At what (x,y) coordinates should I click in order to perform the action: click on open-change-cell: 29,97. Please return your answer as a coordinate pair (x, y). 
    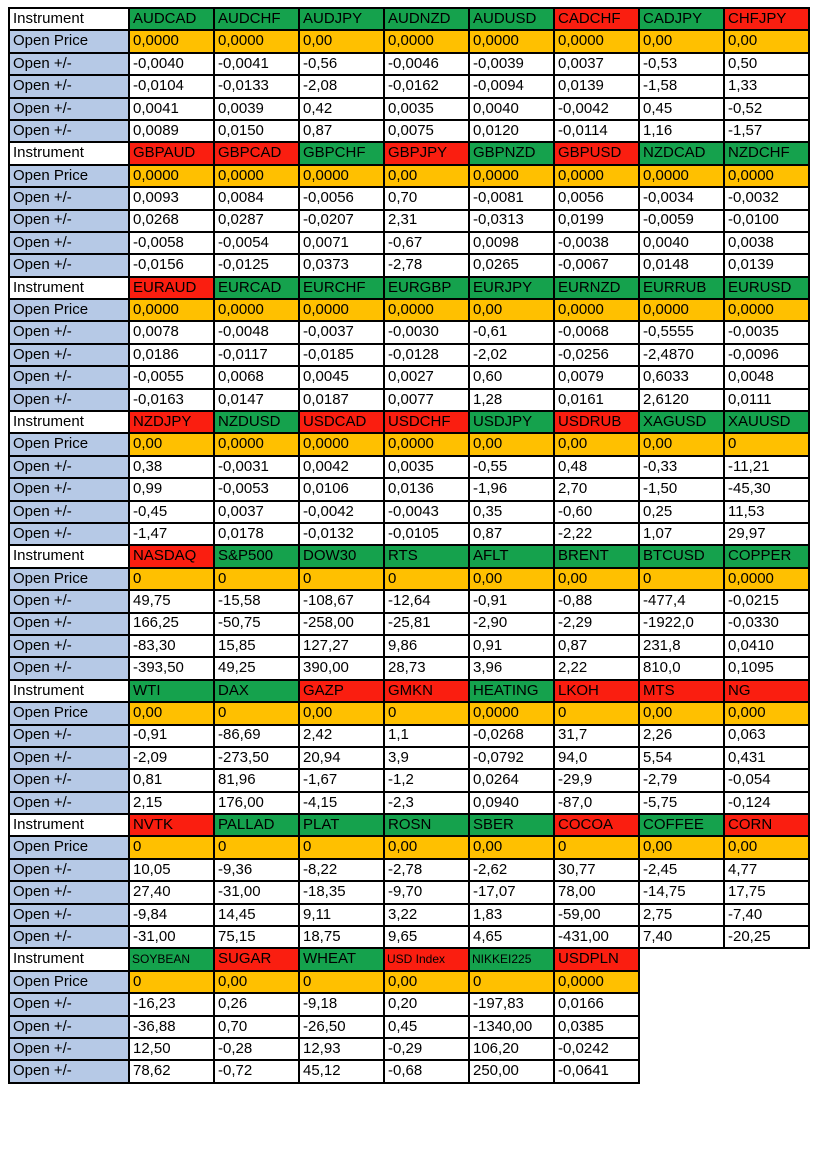
    Looking at the image, I should click on (766, 534).